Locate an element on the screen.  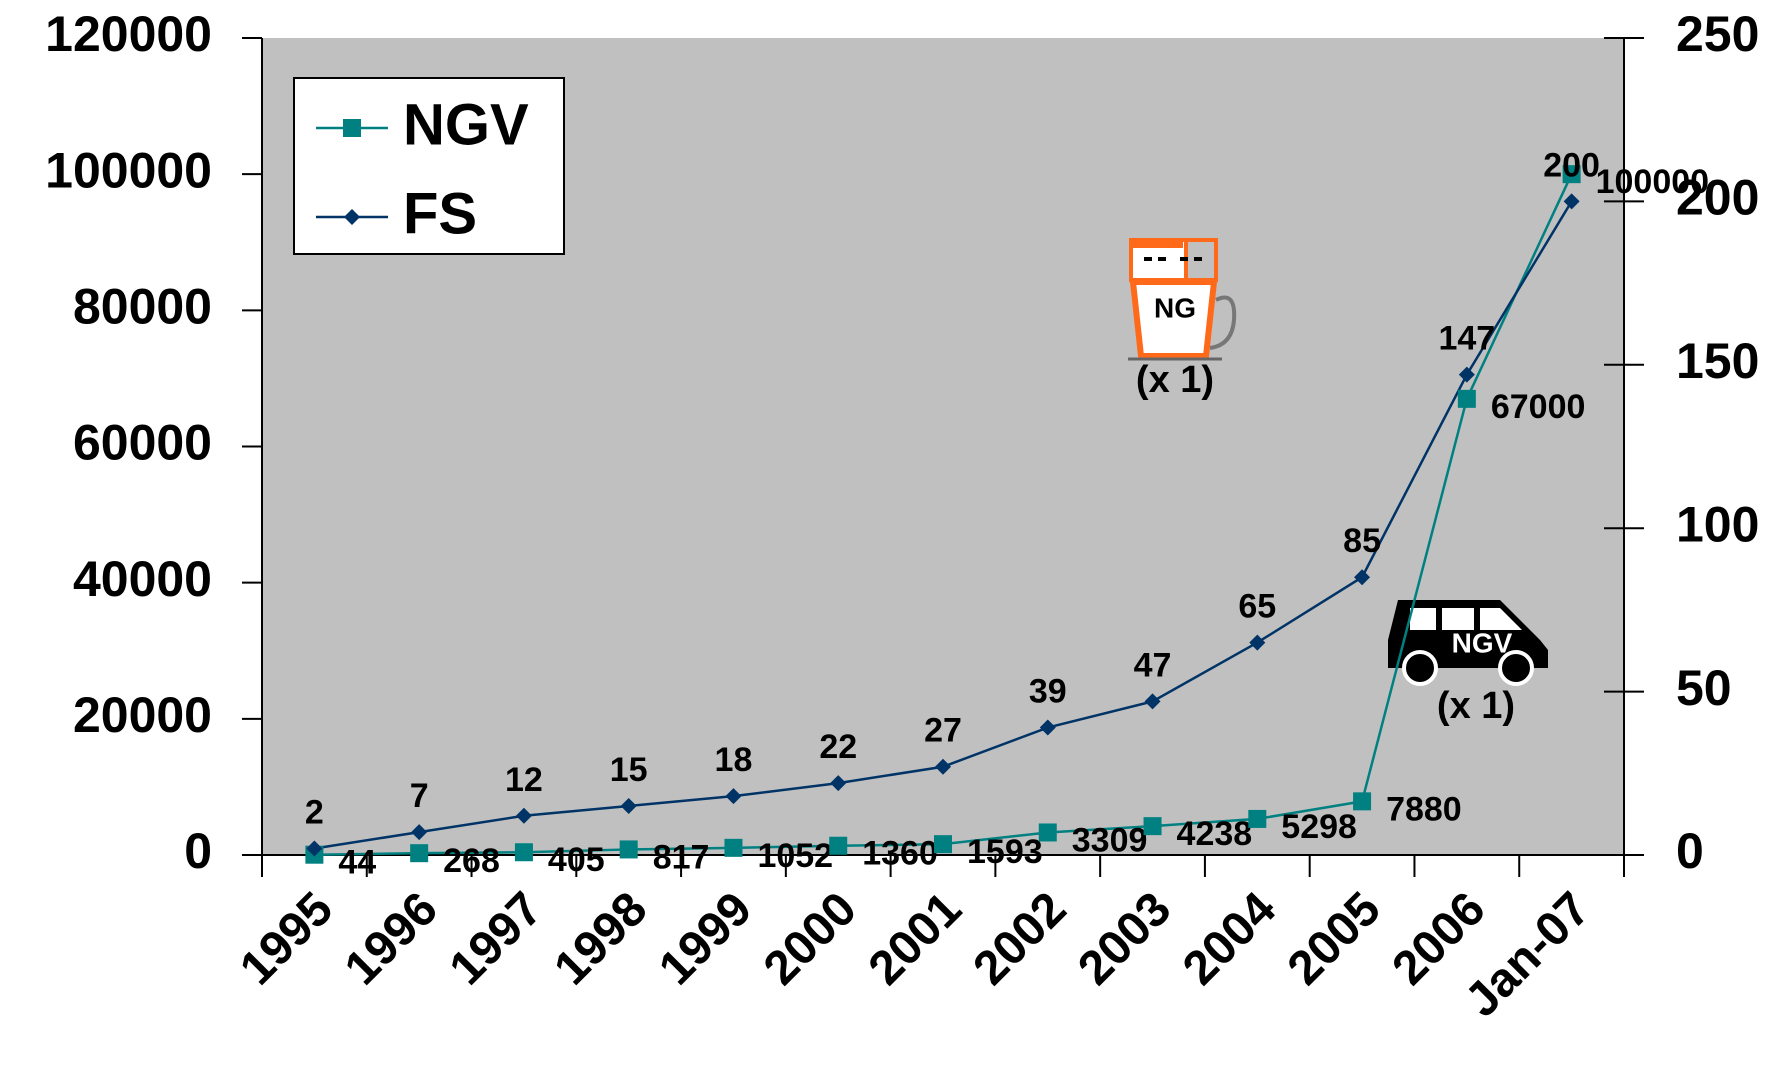
y2-tick-label: 150 is located at coordinates (1717, 361).